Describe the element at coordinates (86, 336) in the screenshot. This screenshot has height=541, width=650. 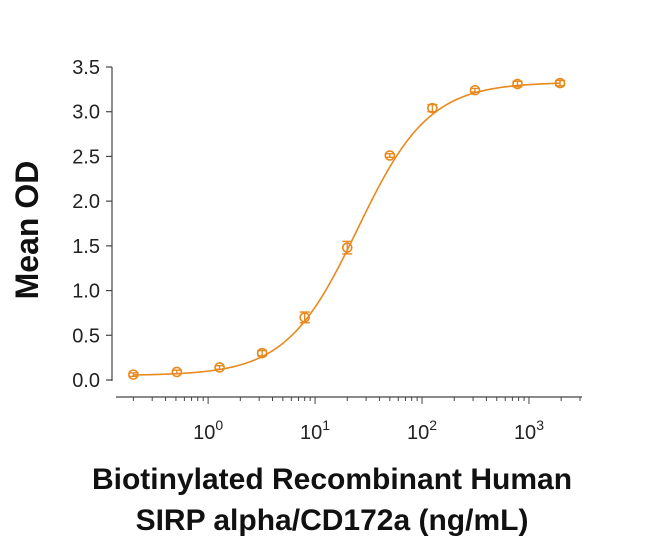
I see `y-tick-label: 0.5` at that location.